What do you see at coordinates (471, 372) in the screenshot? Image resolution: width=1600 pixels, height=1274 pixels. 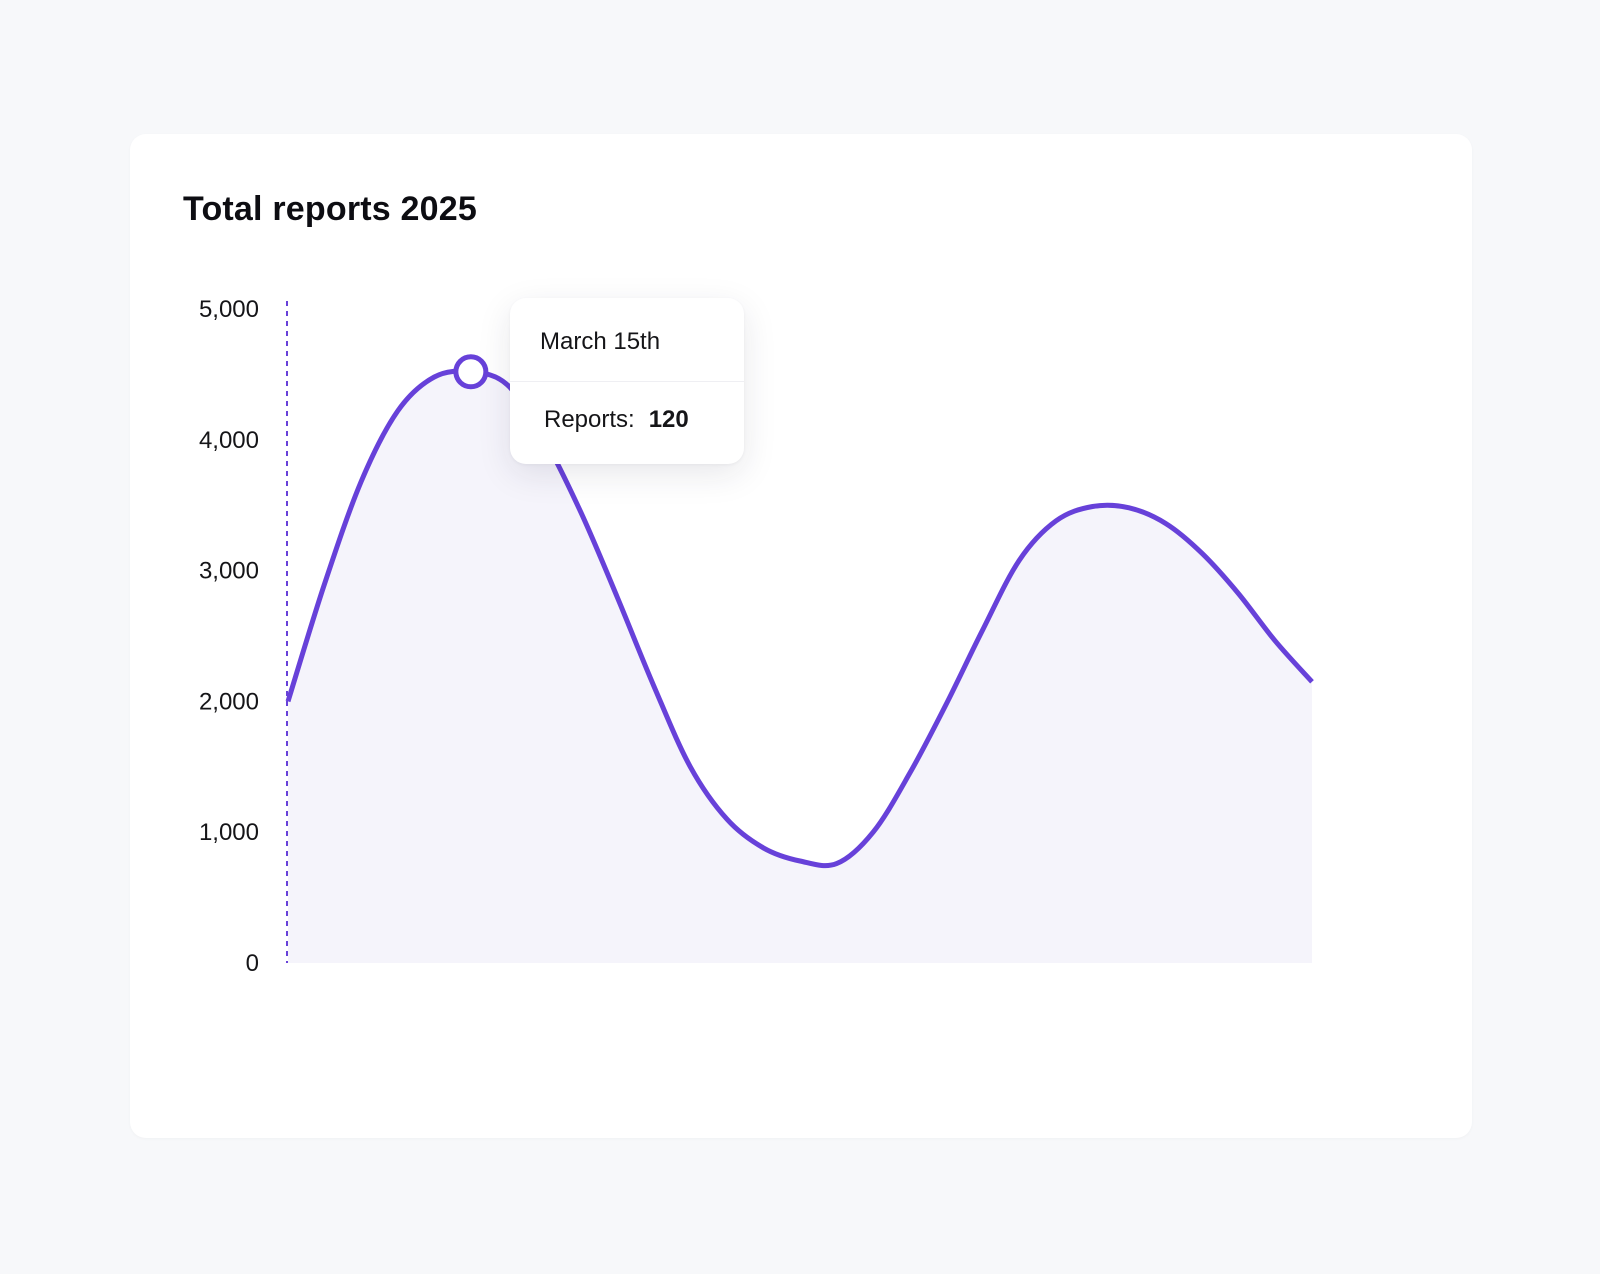 I see `highlighted-point` at bounding box center [471, 372].